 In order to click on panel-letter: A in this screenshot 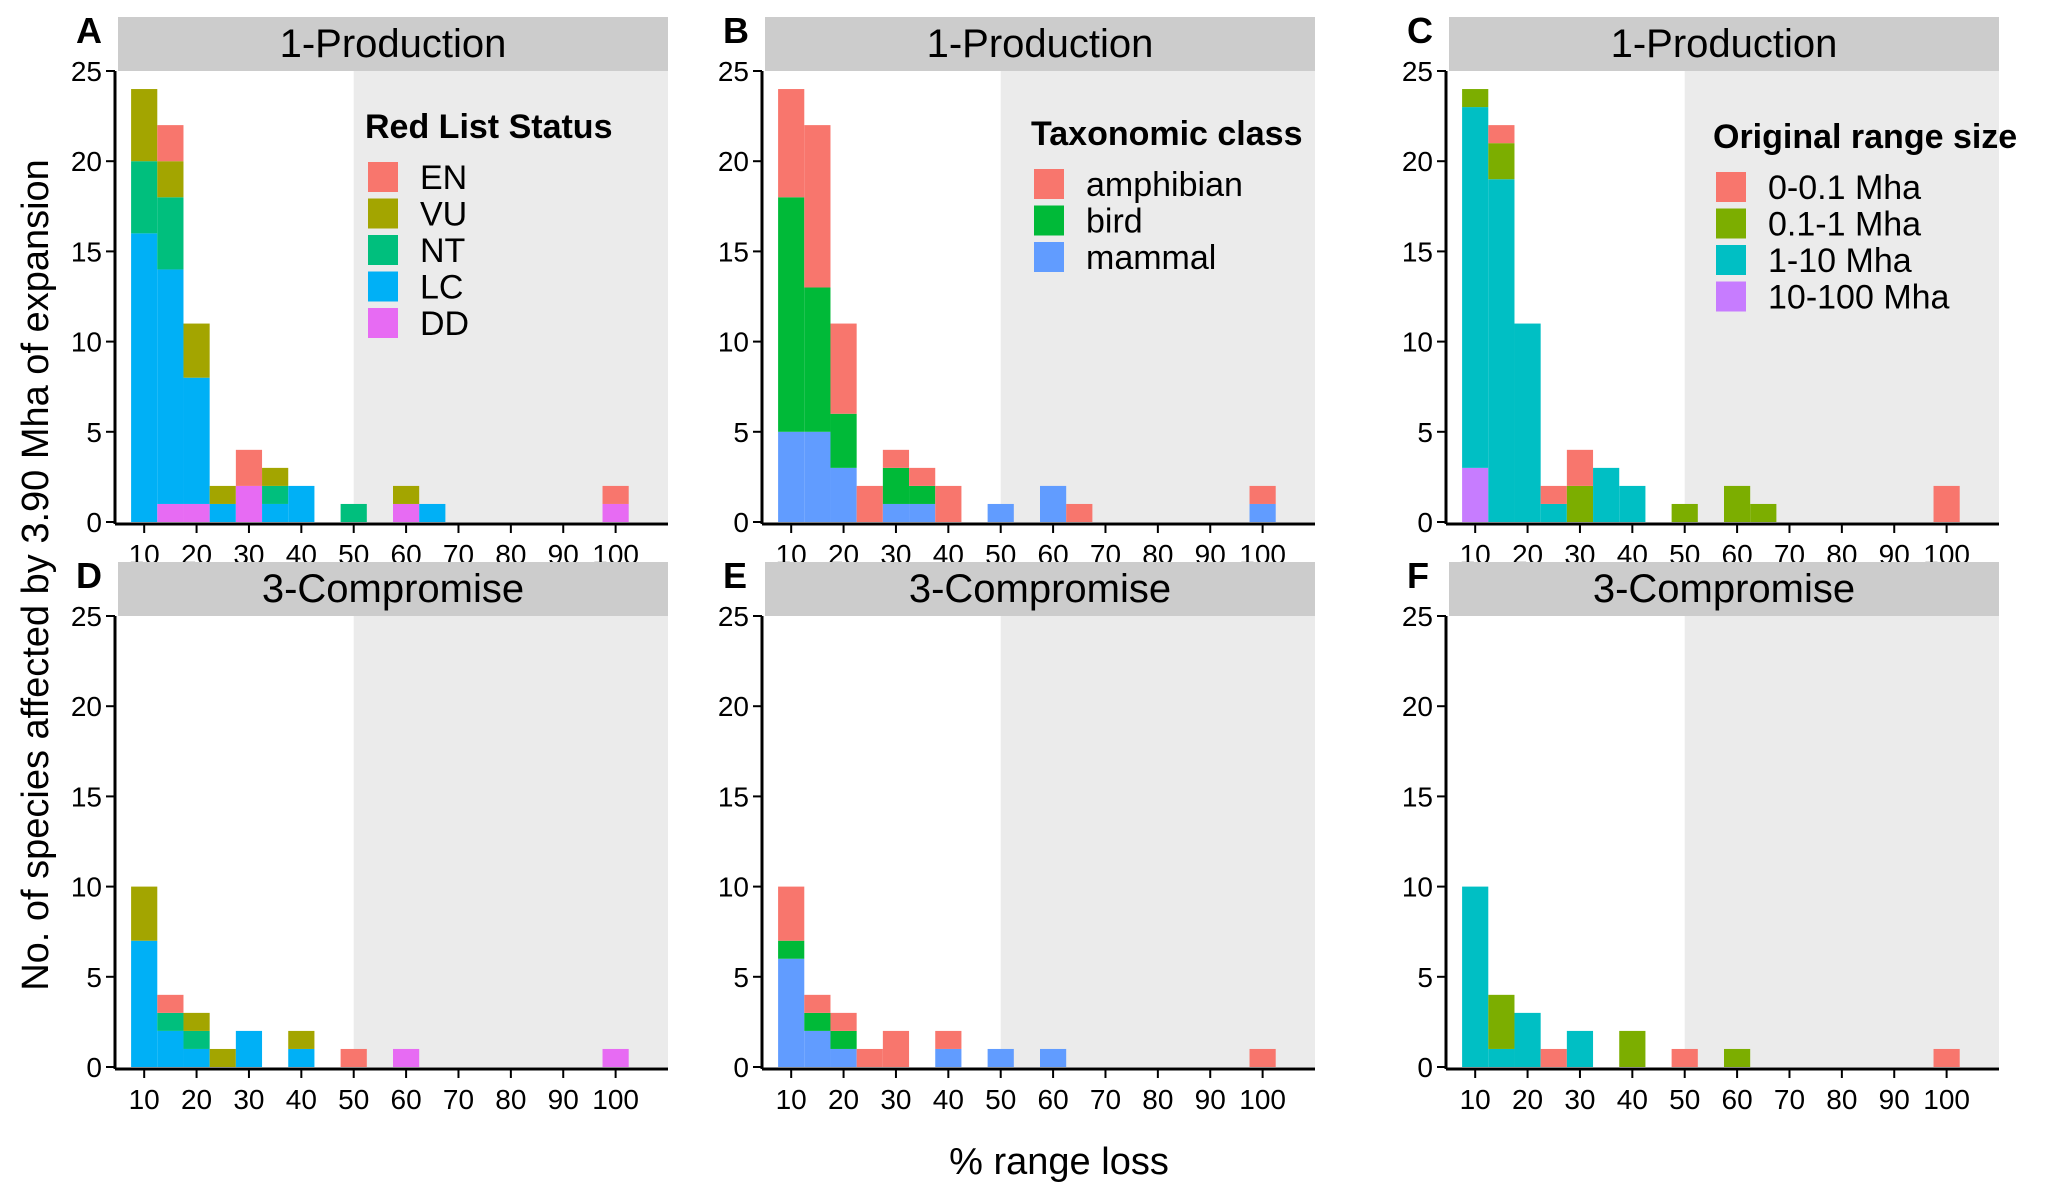, I will do `click(89, 30)`.